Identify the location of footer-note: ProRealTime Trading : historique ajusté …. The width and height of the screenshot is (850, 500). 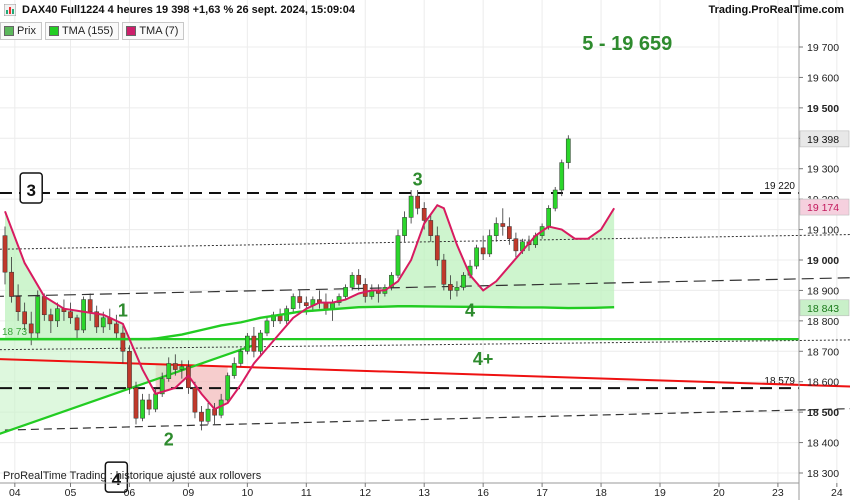
(132, 476).